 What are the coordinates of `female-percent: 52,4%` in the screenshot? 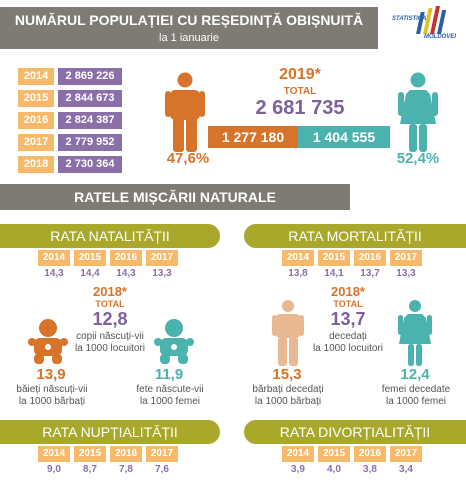 It's located at (418, 158).